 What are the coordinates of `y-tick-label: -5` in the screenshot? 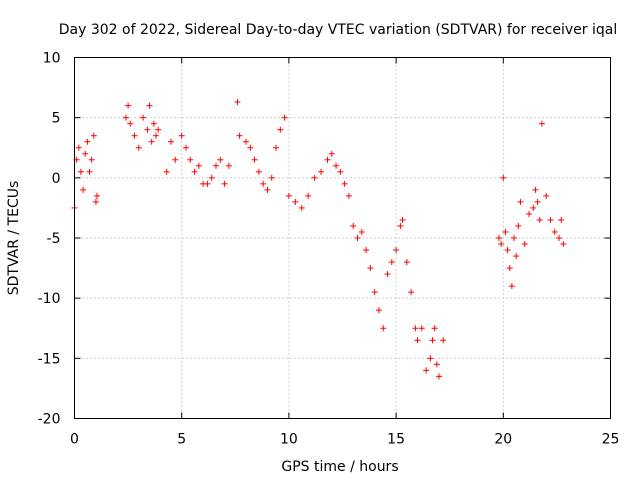 It's located at (54, 239).